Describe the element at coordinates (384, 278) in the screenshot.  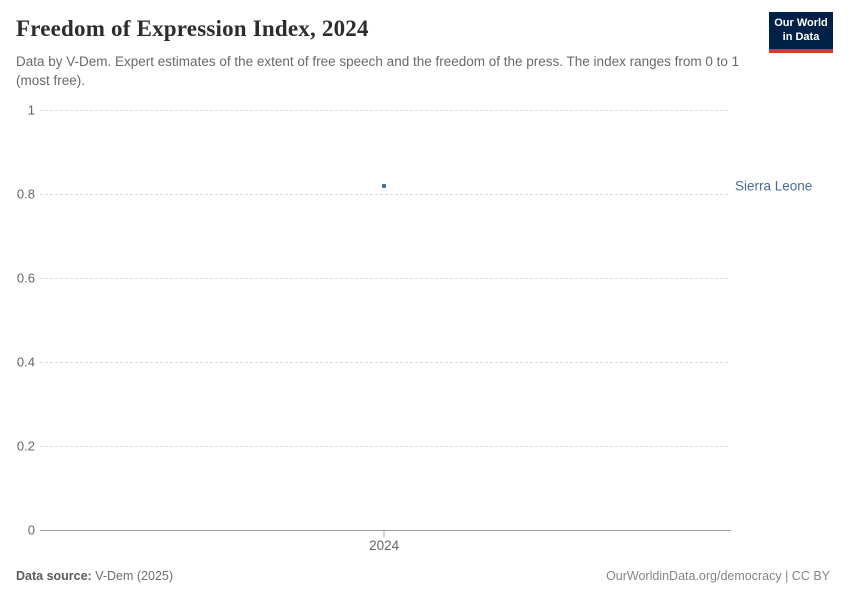
I see `gridline-y-0.6` at that location.